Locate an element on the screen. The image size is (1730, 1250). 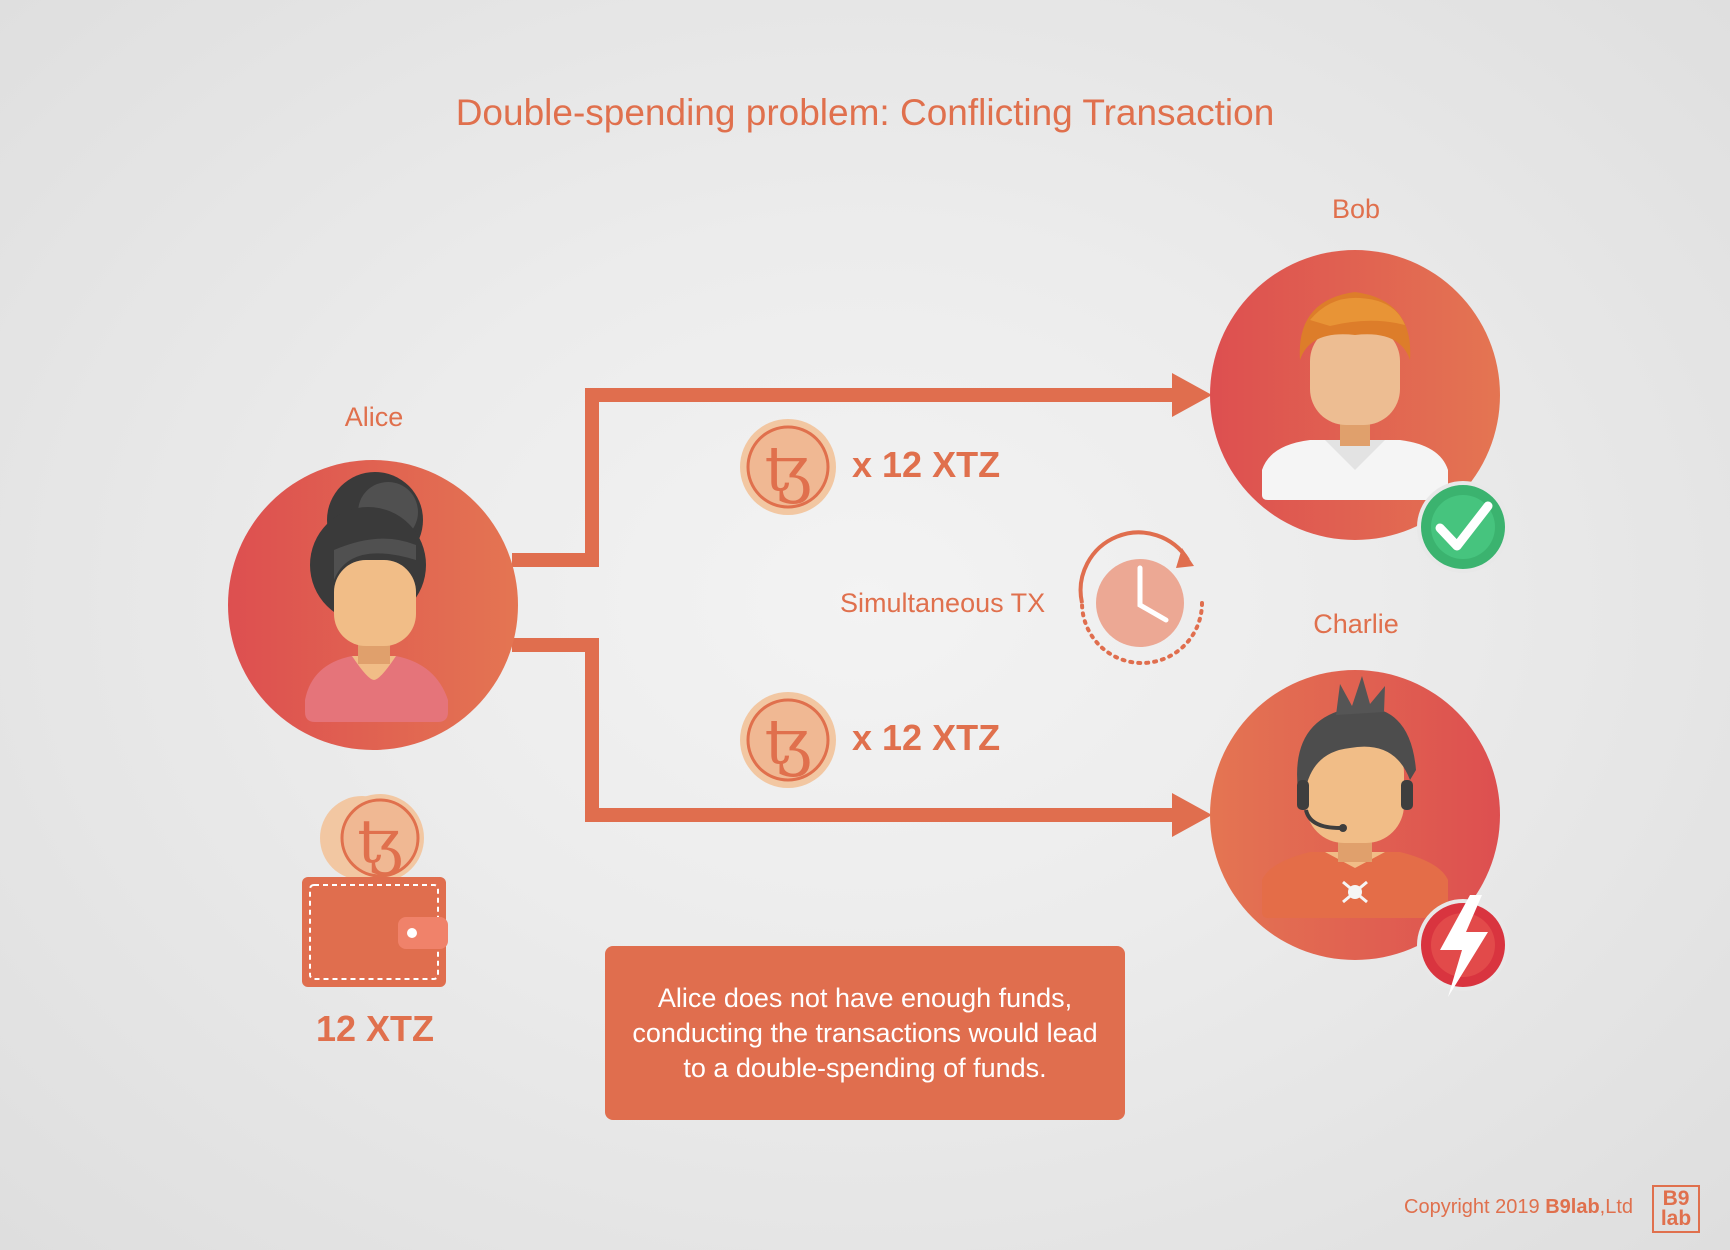
arrow-head-charlie is located at coordinates (1192, 815).